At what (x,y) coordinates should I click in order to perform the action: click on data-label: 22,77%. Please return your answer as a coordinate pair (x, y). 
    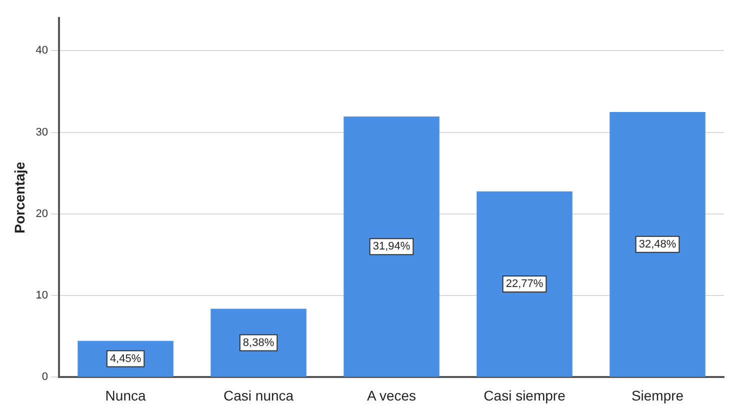
    Looking at the image, I should click on (525, 284).